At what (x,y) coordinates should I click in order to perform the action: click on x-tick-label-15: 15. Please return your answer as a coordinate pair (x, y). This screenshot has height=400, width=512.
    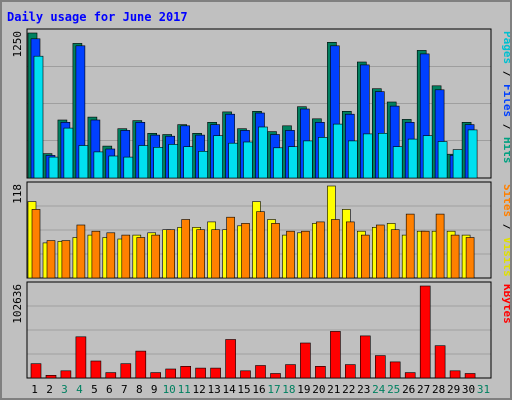
    Looking at the image, I should click on (243, 389).